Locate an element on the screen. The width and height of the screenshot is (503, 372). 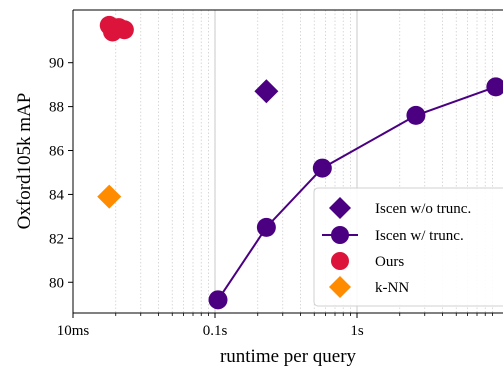
y-axis-label: Oxford105k mAP is located at coordinates (24, 161).